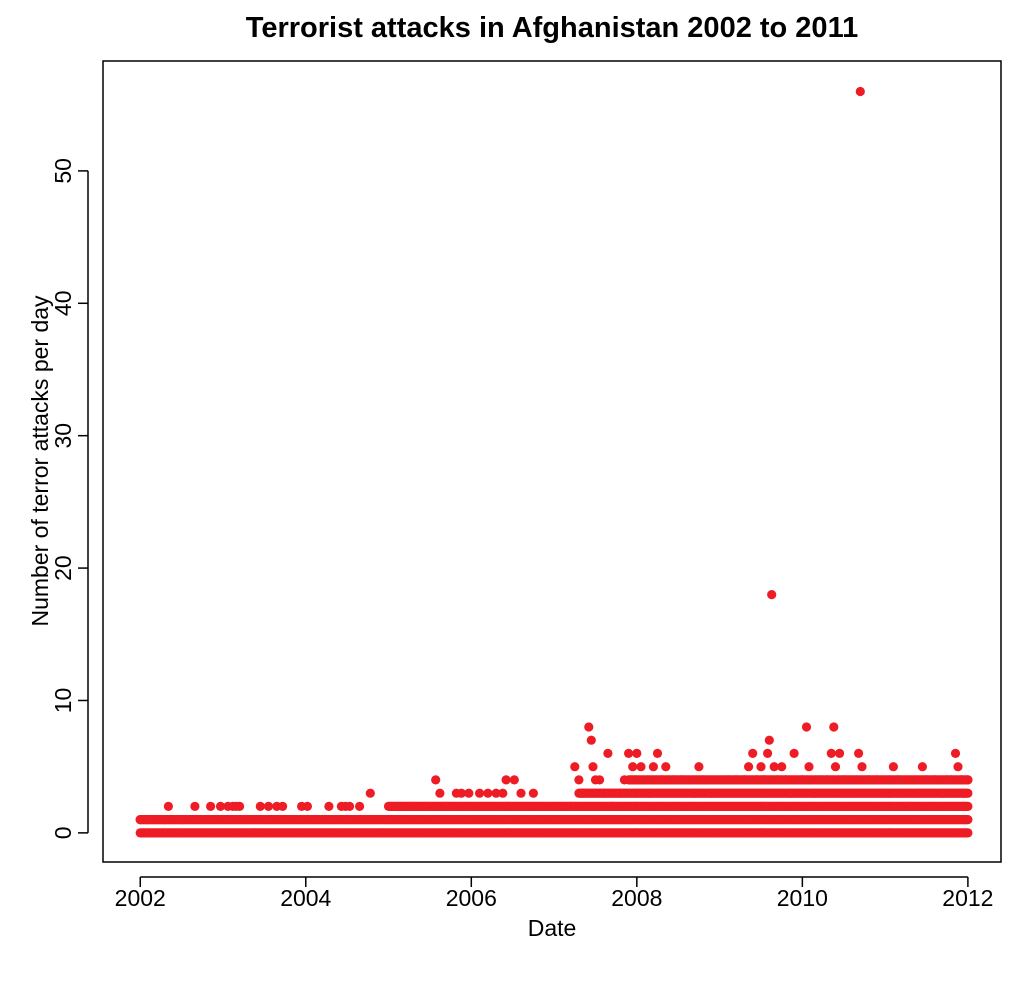  I want to click on x-tick-label: 2006, so click(471, 898).